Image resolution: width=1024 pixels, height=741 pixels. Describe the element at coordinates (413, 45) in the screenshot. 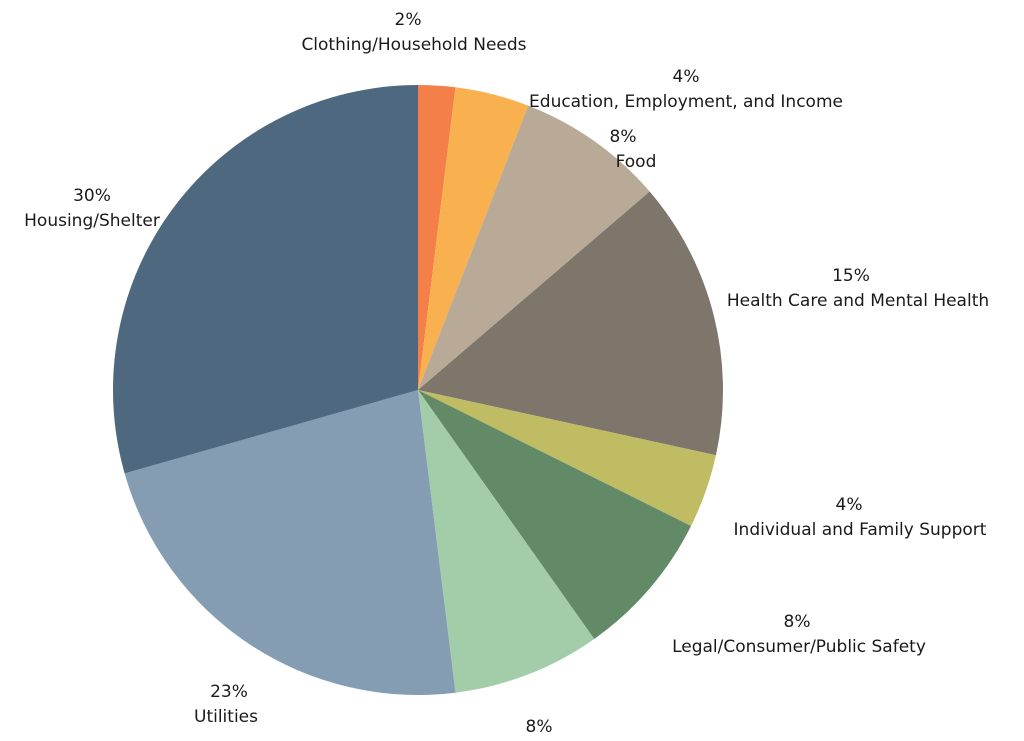

I see `slice-category-label: Clothing/Household Needs` at that location.